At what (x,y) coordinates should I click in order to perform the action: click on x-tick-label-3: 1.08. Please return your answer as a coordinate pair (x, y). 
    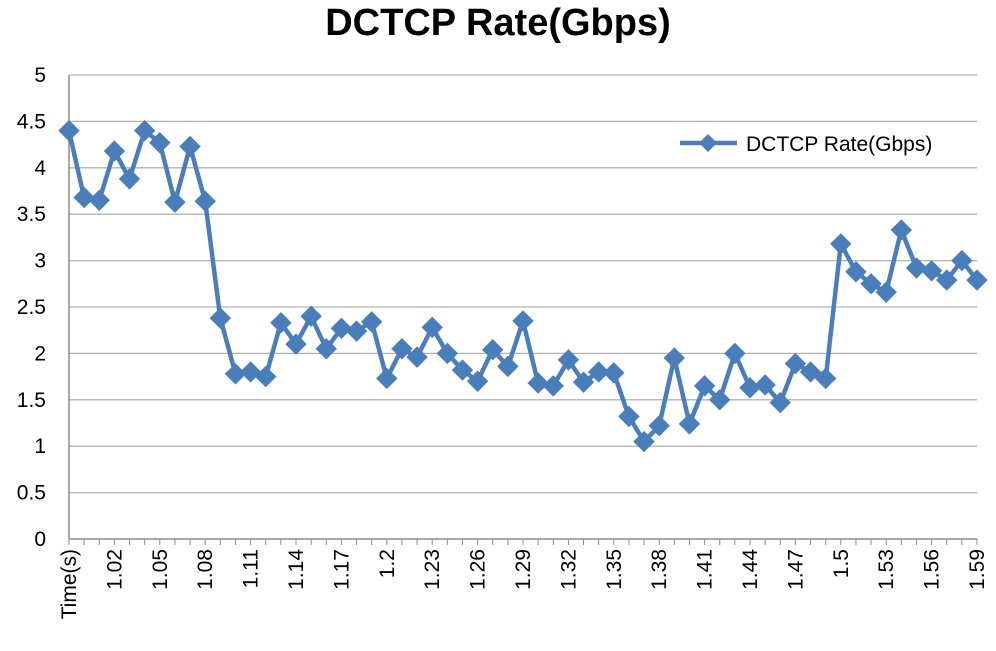
    Looking at the image, I should click on (205, 569).